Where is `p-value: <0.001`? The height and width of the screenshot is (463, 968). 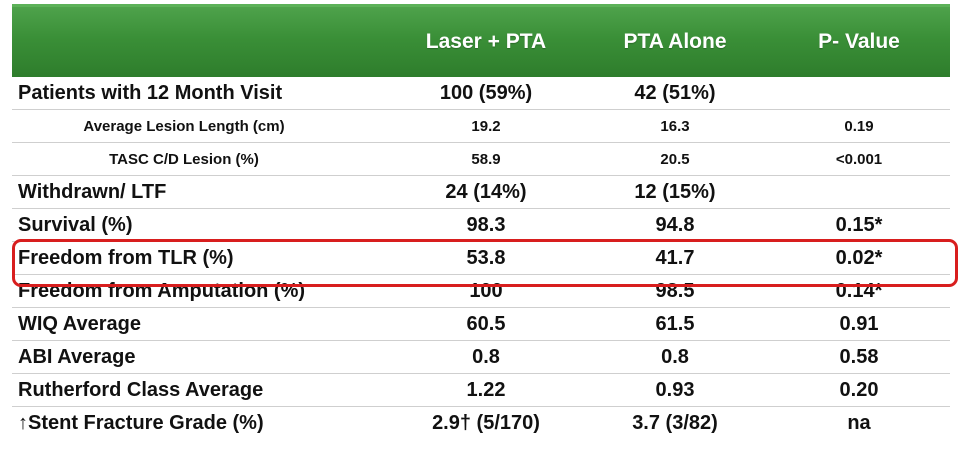
p-value: <0.001 is located at coordinates (859, 159).